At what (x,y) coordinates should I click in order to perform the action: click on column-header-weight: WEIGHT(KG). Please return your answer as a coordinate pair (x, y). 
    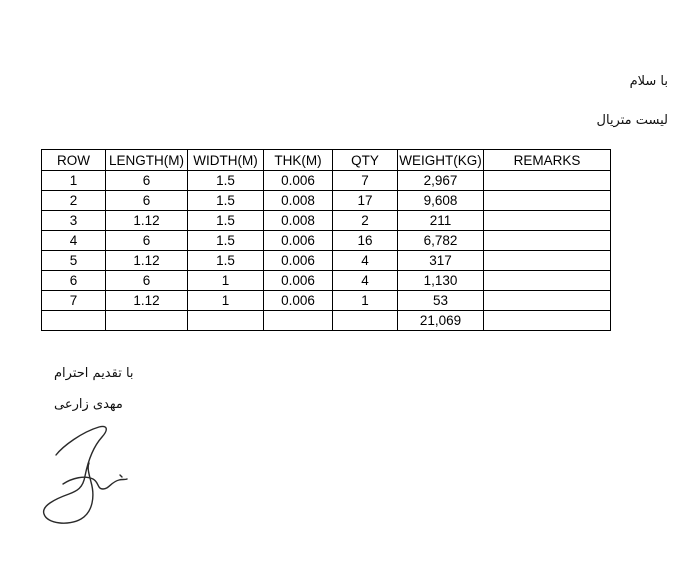
    Looking at the image, I should click on (440, 160).